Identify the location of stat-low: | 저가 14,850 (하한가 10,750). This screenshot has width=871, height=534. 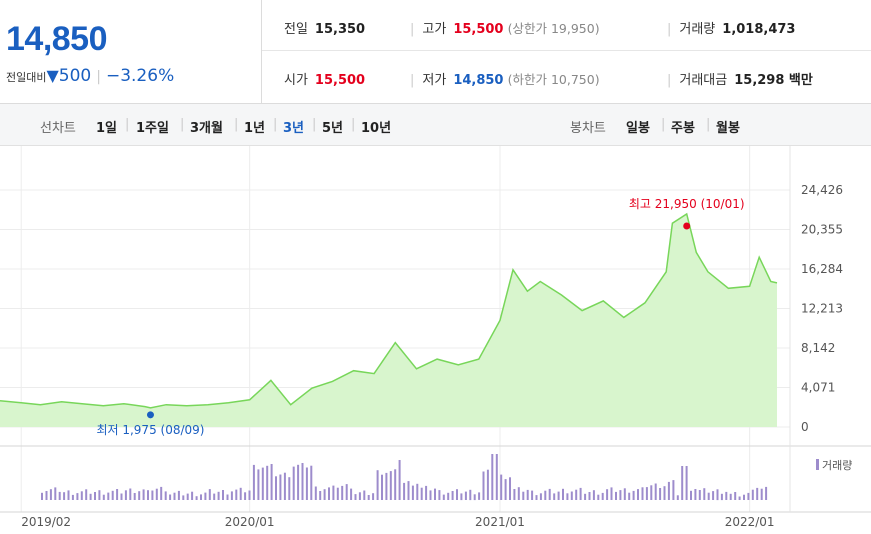
(505, 78).